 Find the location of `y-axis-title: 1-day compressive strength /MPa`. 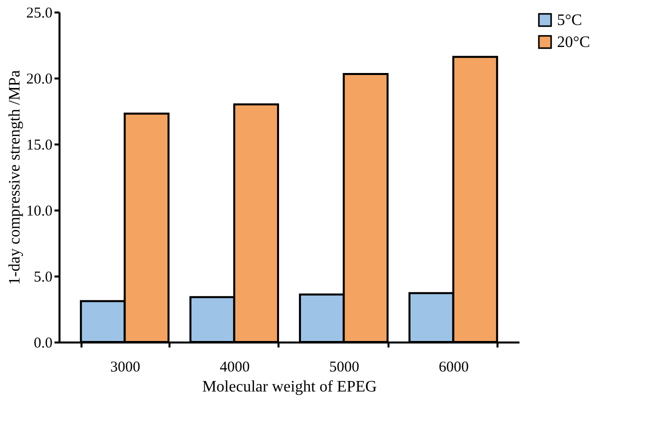

y-axis-title: 1-day compressive strength /MPa is located at coordinates (15, 177).